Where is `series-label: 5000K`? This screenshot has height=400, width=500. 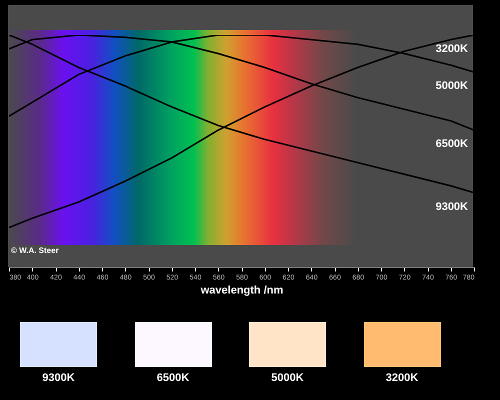 series-label: 5000K is located at coordinates (452, 86).